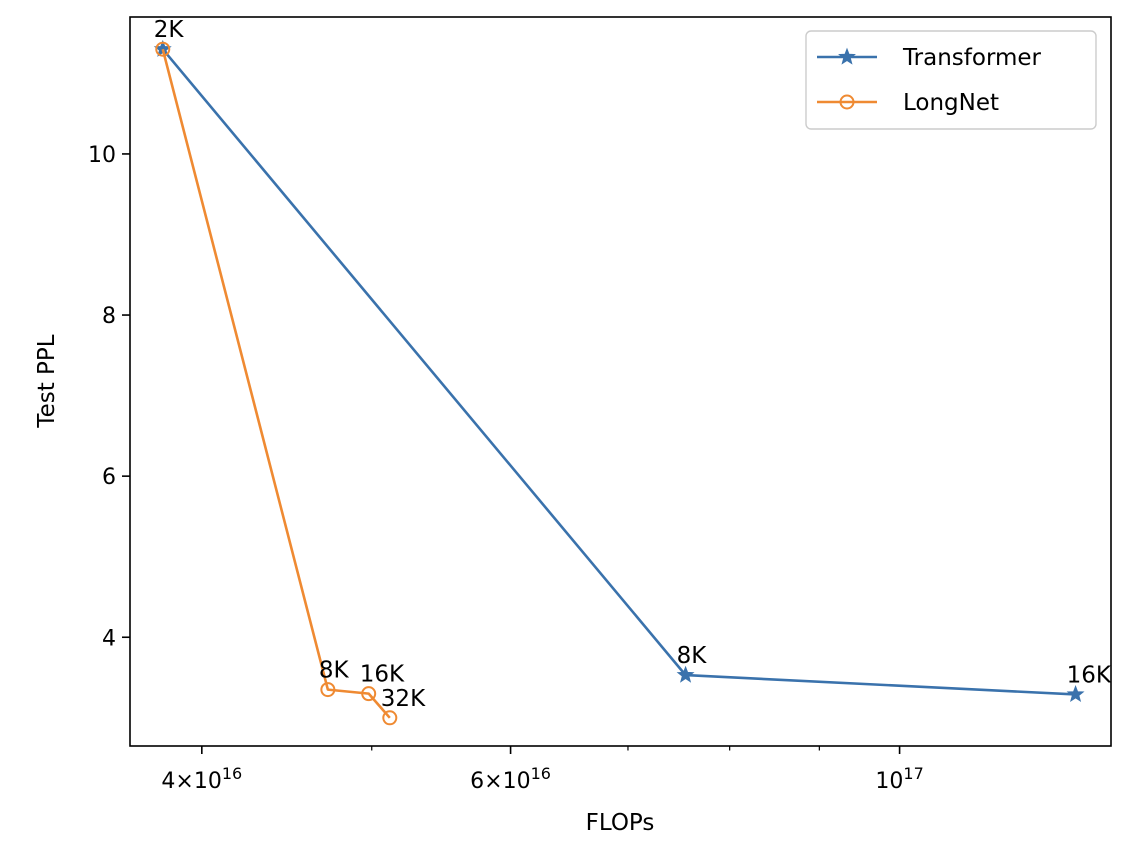 The width and height of the screenshot is (1130, 860). I want to click on x-tick-label: 6×10¹⁶, so click(510, 779).